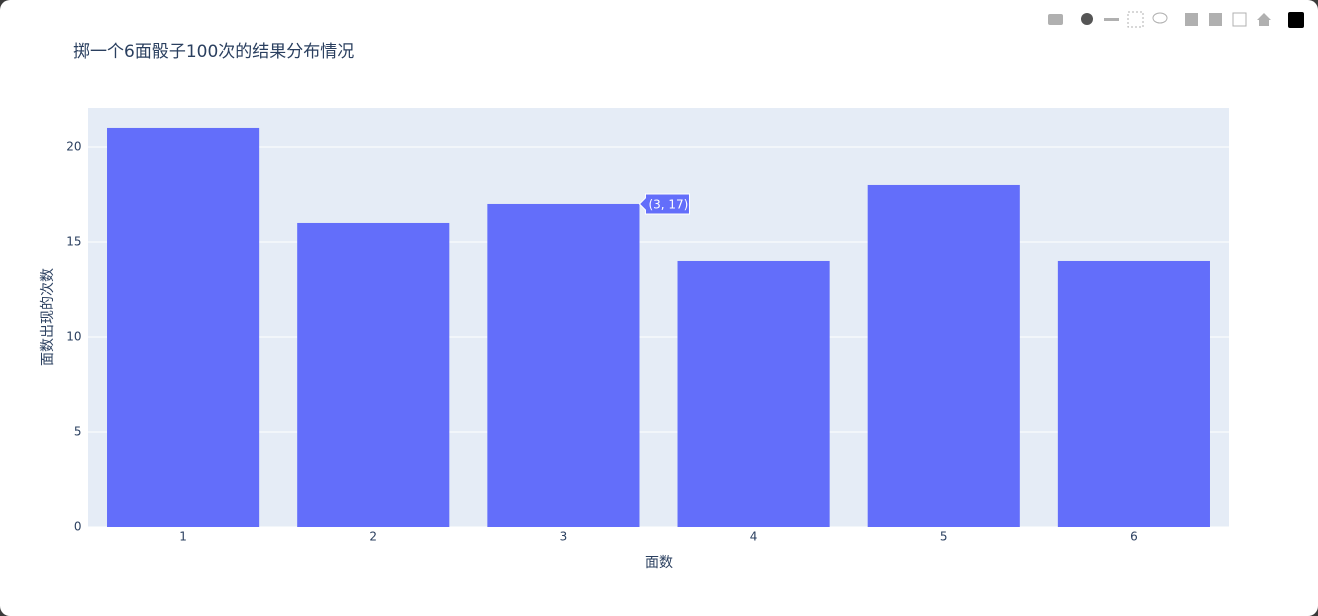 This screenshot has width=1318, height=616. Describe the element at coordinates (73, 241) in the screenshot. I see `y-tick-label: 15` at that location.